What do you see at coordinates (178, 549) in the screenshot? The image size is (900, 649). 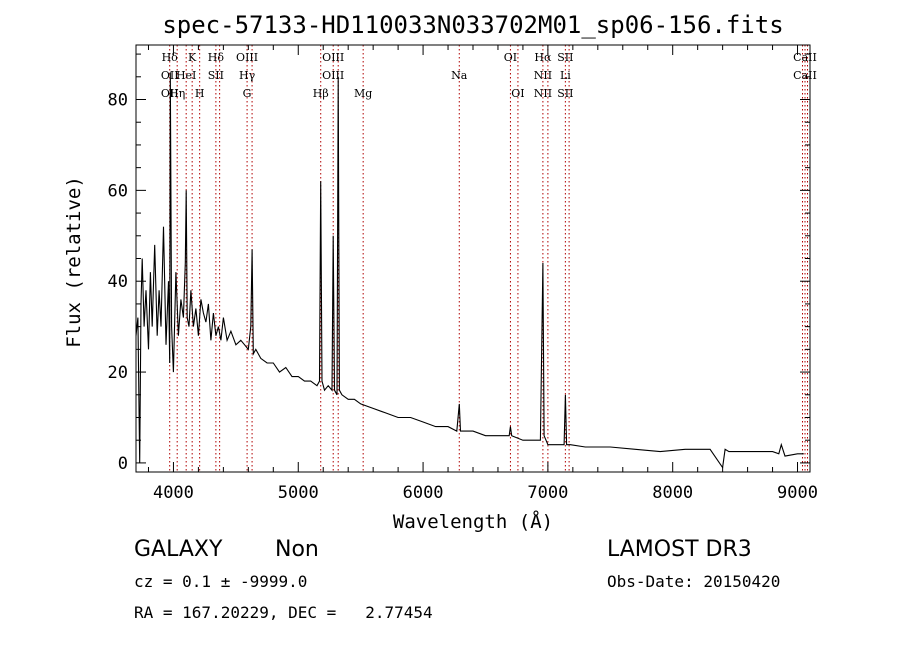 I see `object-class: GALAXY` at bounding box center [178, 549].